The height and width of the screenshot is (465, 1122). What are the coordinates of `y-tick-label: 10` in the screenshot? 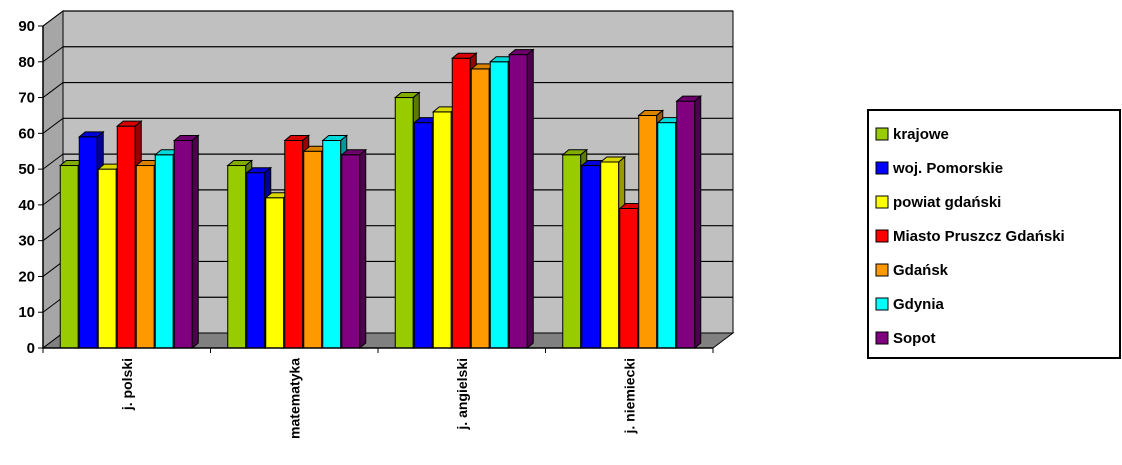 It's located at (26, 312).